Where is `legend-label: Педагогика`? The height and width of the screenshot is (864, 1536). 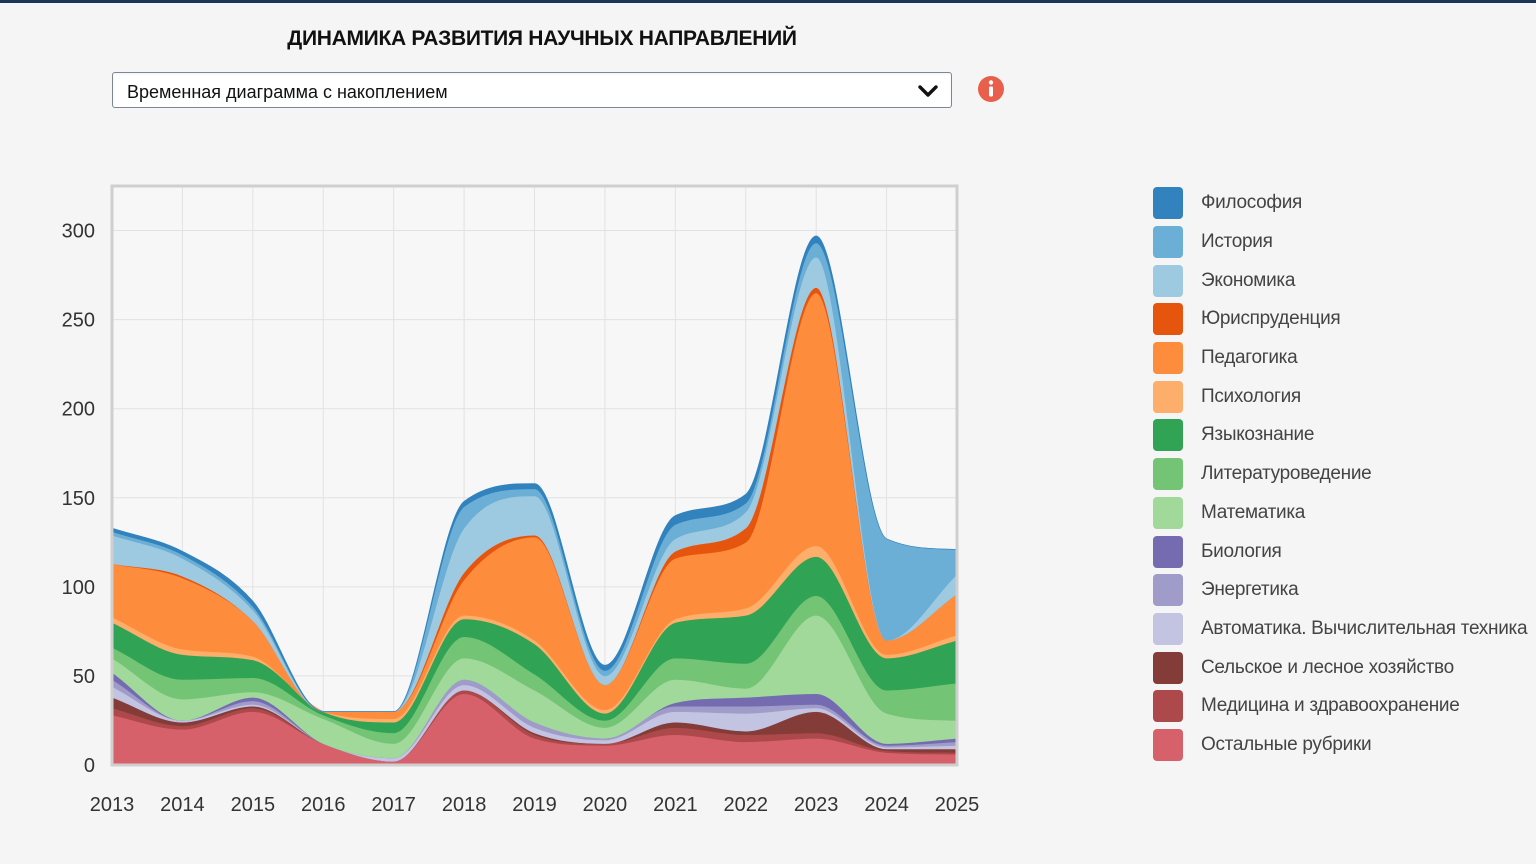 legend-label: Педагогика is located at coordinates (1249, 358).